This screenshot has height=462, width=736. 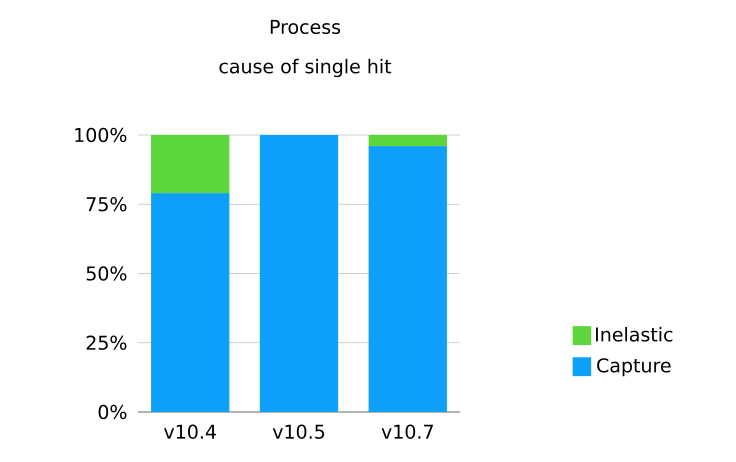 I want to click on x-tick-label: v10.4, so click(x=190, y=431).